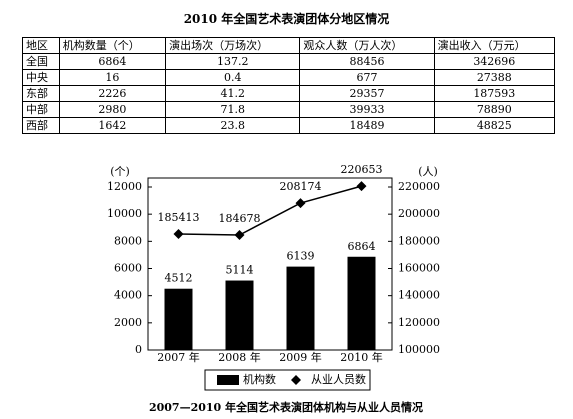  I want to click on y-tick-label: 12000, so click(124, 186).